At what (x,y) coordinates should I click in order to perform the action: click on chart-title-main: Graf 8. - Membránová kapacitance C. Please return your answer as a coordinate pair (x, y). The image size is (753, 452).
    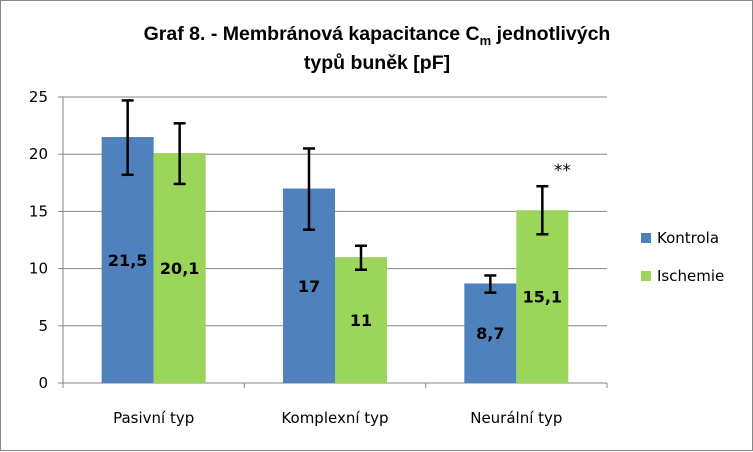
    Looking at the image, I should click on (312, 34).